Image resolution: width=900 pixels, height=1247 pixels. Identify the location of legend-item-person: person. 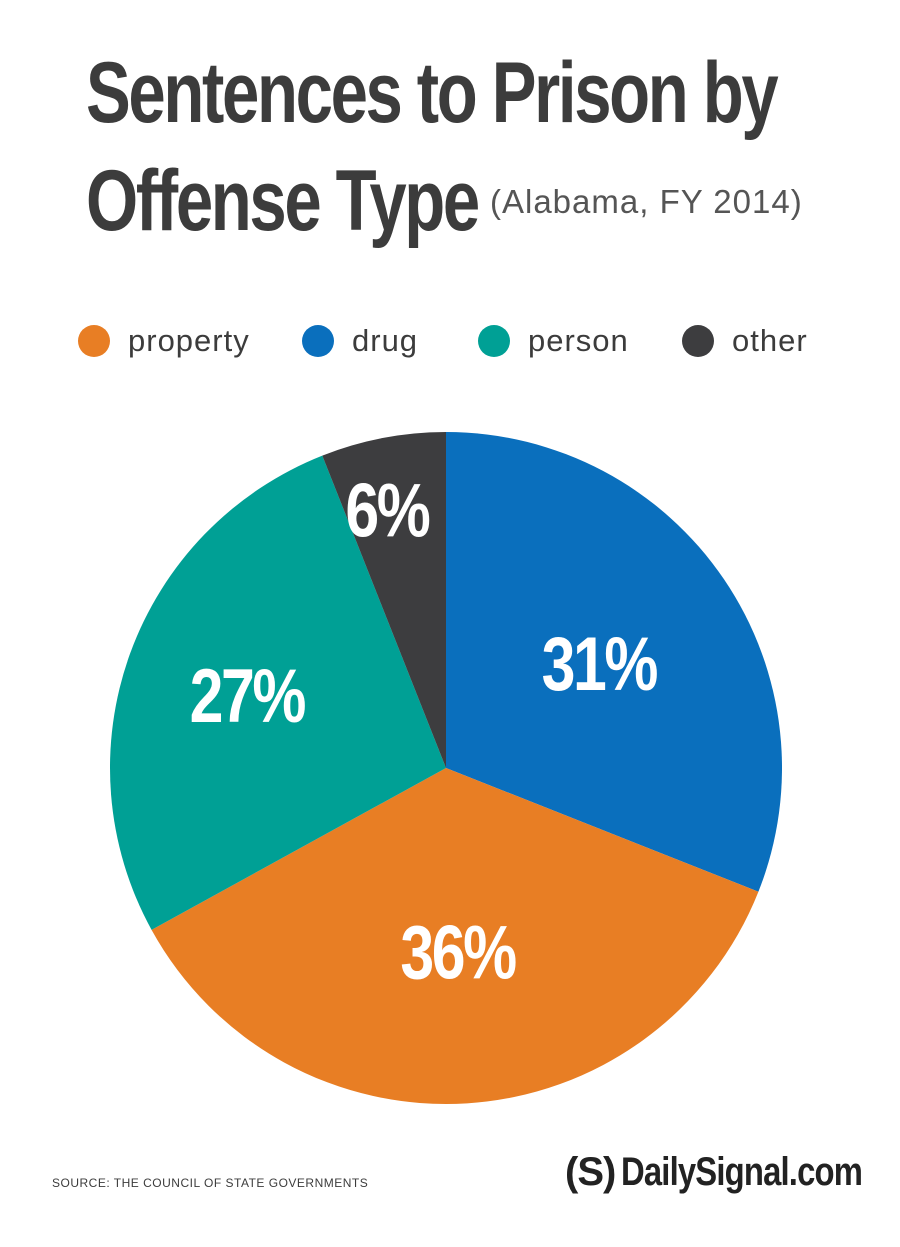
(553, 341).